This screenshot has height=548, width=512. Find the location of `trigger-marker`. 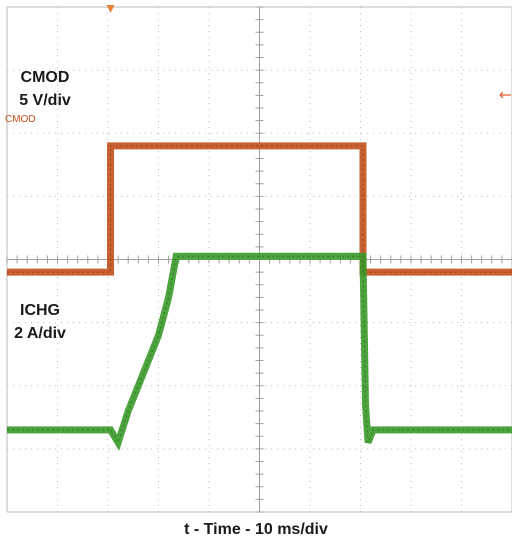

trigger-marker is located at coordinates (110, 9).